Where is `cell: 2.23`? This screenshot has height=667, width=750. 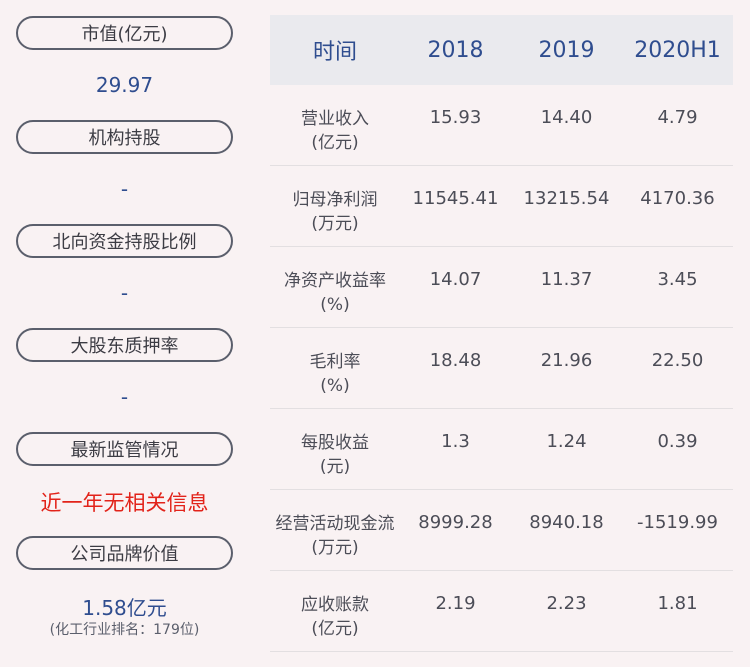 cell: 2.23 is located at coordinates (566, 603).